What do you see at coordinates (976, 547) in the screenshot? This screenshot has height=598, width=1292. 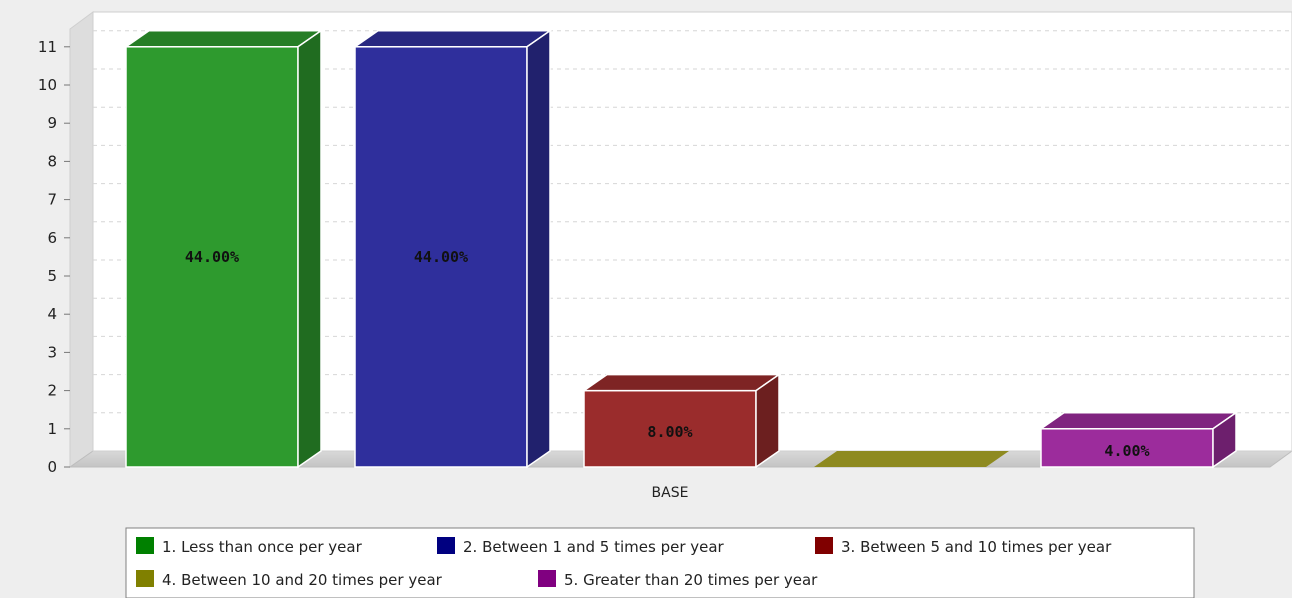 I see `legend-label: 3. Between 5 and 10 times per year` at bounding box center [976, 547].